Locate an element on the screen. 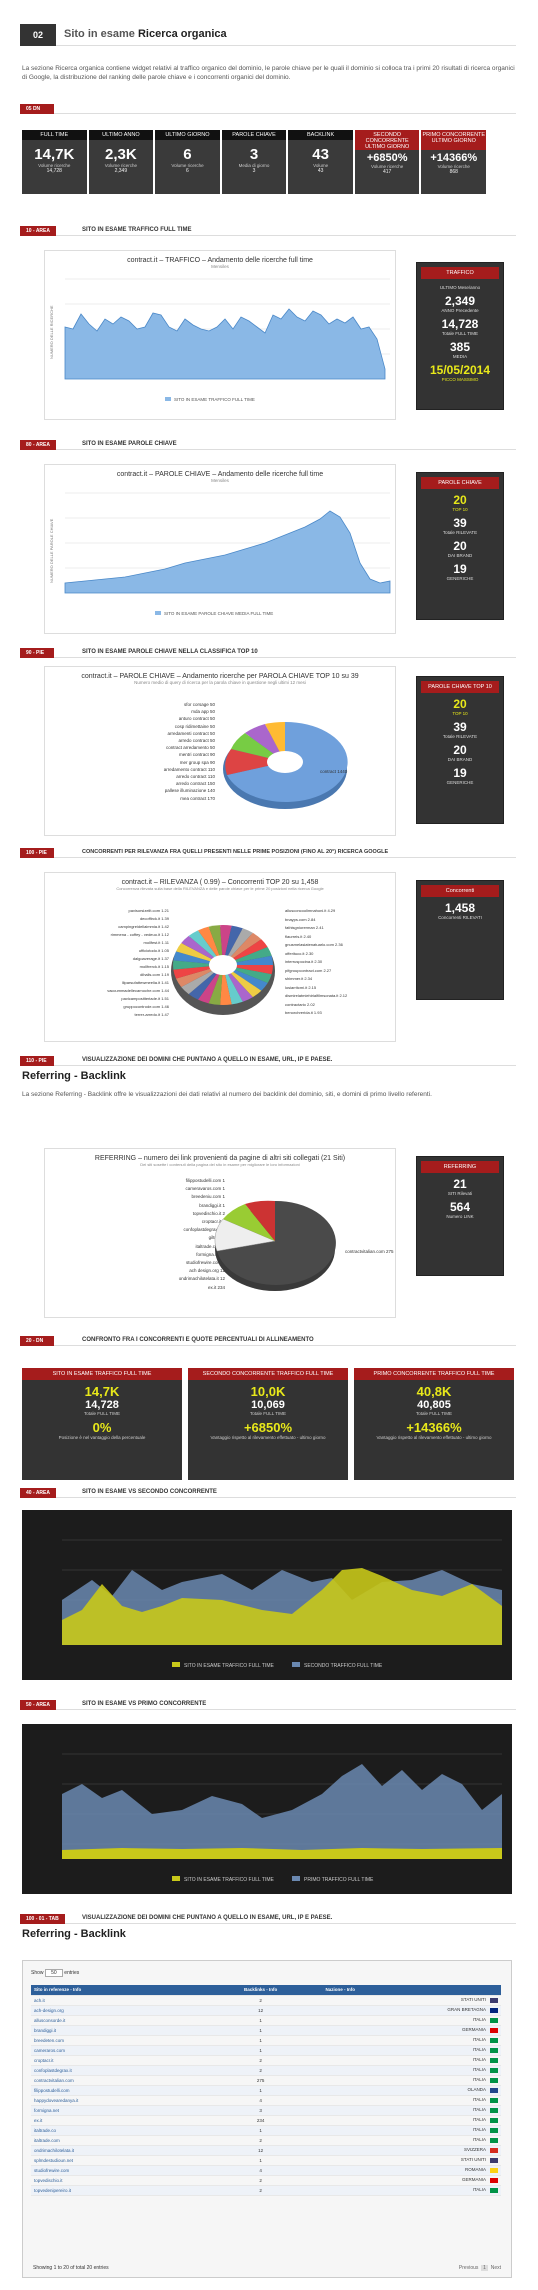 Image resolution: width=538 pixels, height=2290 pixels. kpi-card: PAROLE CHIAVE 3 Media di giorno 3 is located at coordinates (254, 162).